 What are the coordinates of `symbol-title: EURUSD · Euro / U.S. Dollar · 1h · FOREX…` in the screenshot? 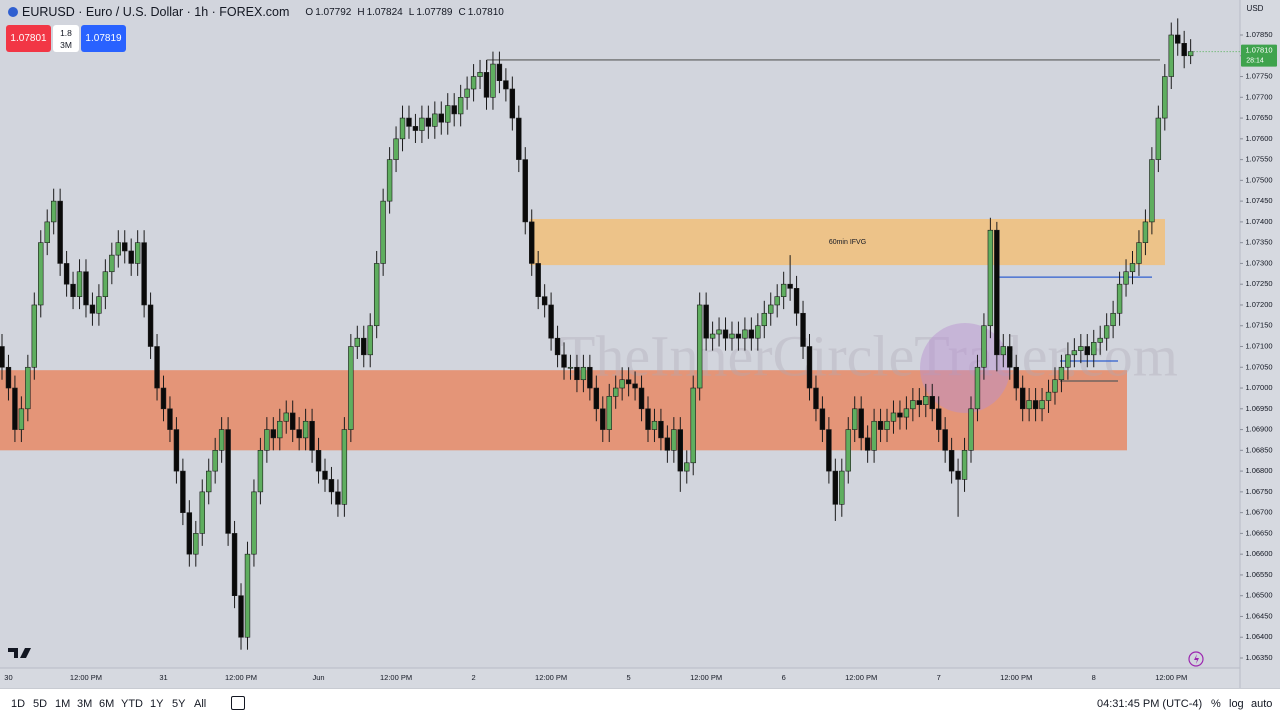 It's located at (156, 12).